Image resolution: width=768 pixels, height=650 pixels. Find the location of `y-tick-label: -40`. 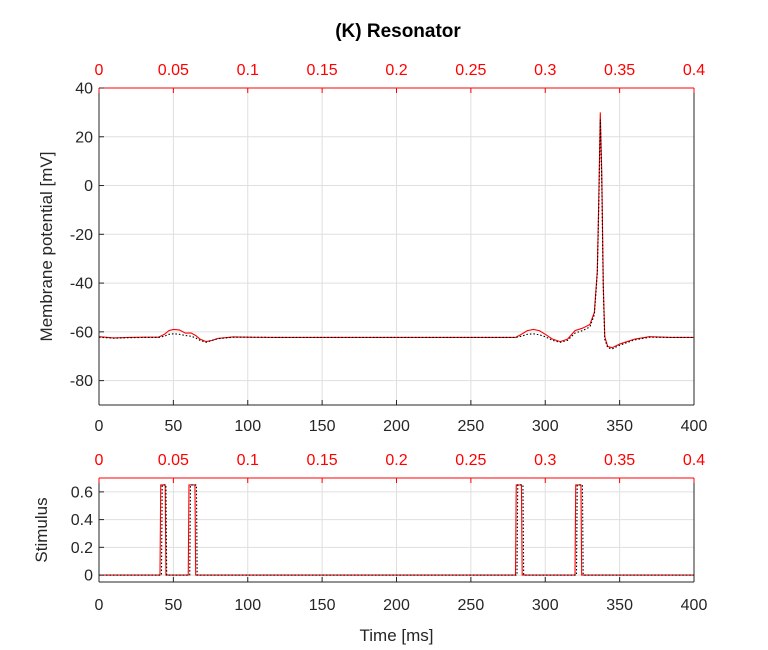

y-tick-label: -40 is located at coordinates (81, 284).